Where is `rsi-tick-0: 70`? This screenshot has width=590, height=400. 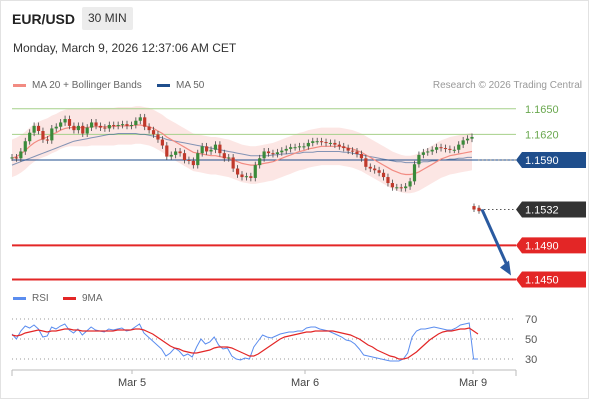
rsi-tick-0: 70 is located at coordinates (531, 320).